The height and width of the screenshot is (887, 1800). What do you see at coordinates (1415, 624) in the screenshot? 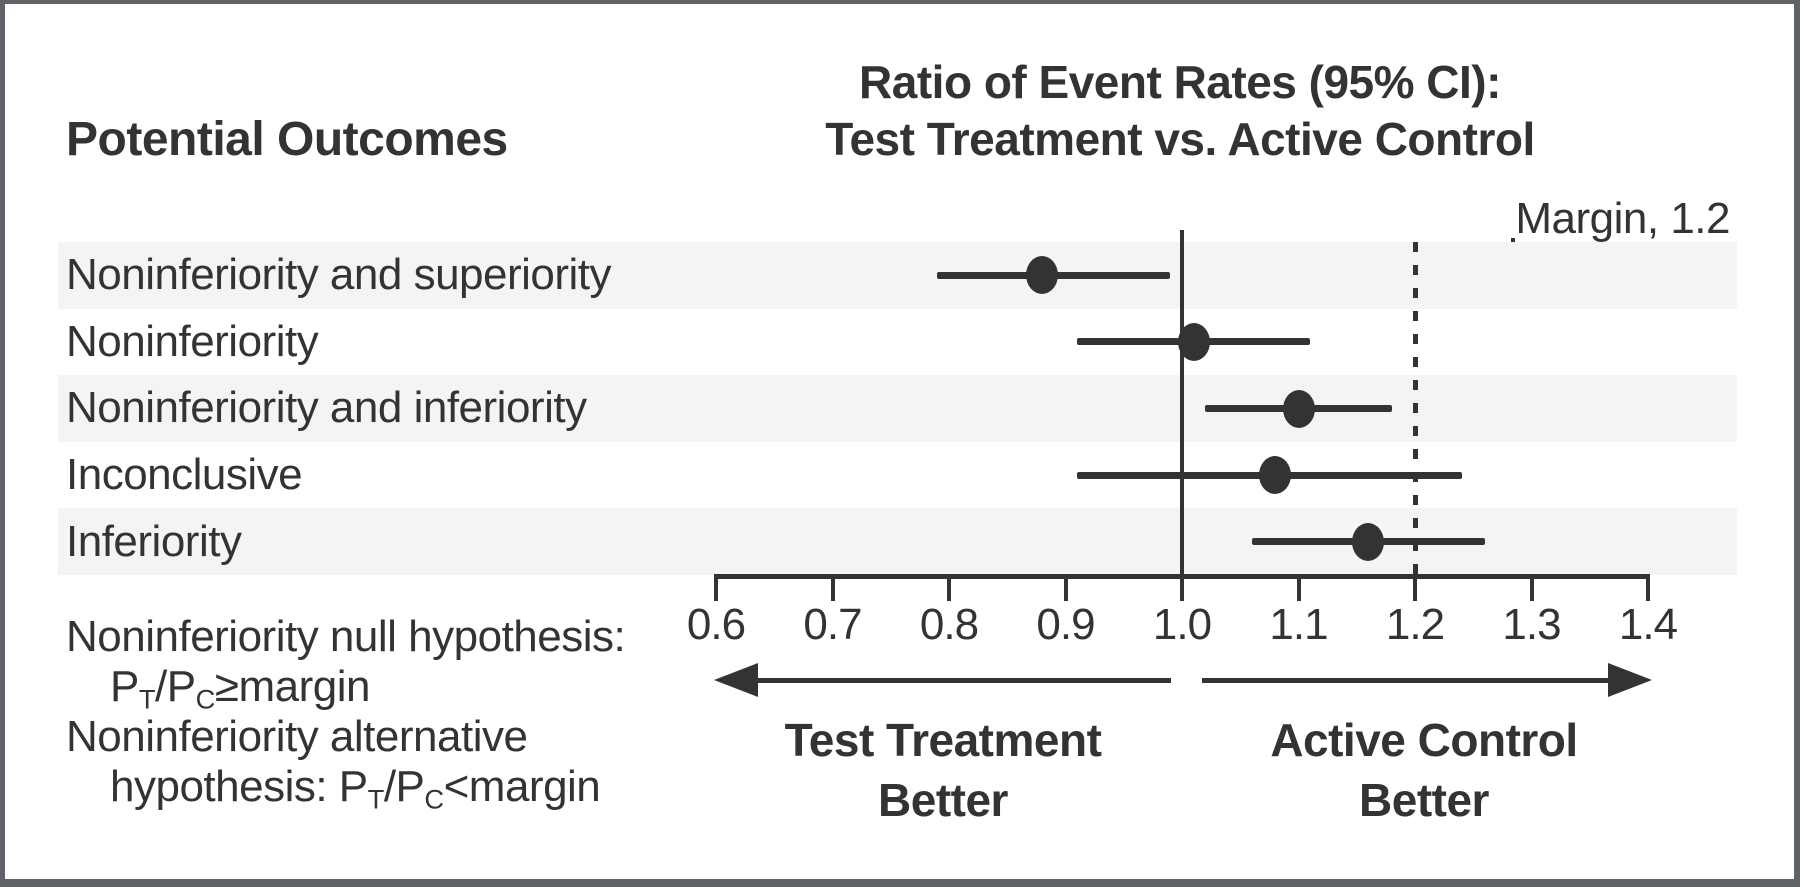
I see `x-axis-tick-label: 1.2` at bounding box center [1415, 624].